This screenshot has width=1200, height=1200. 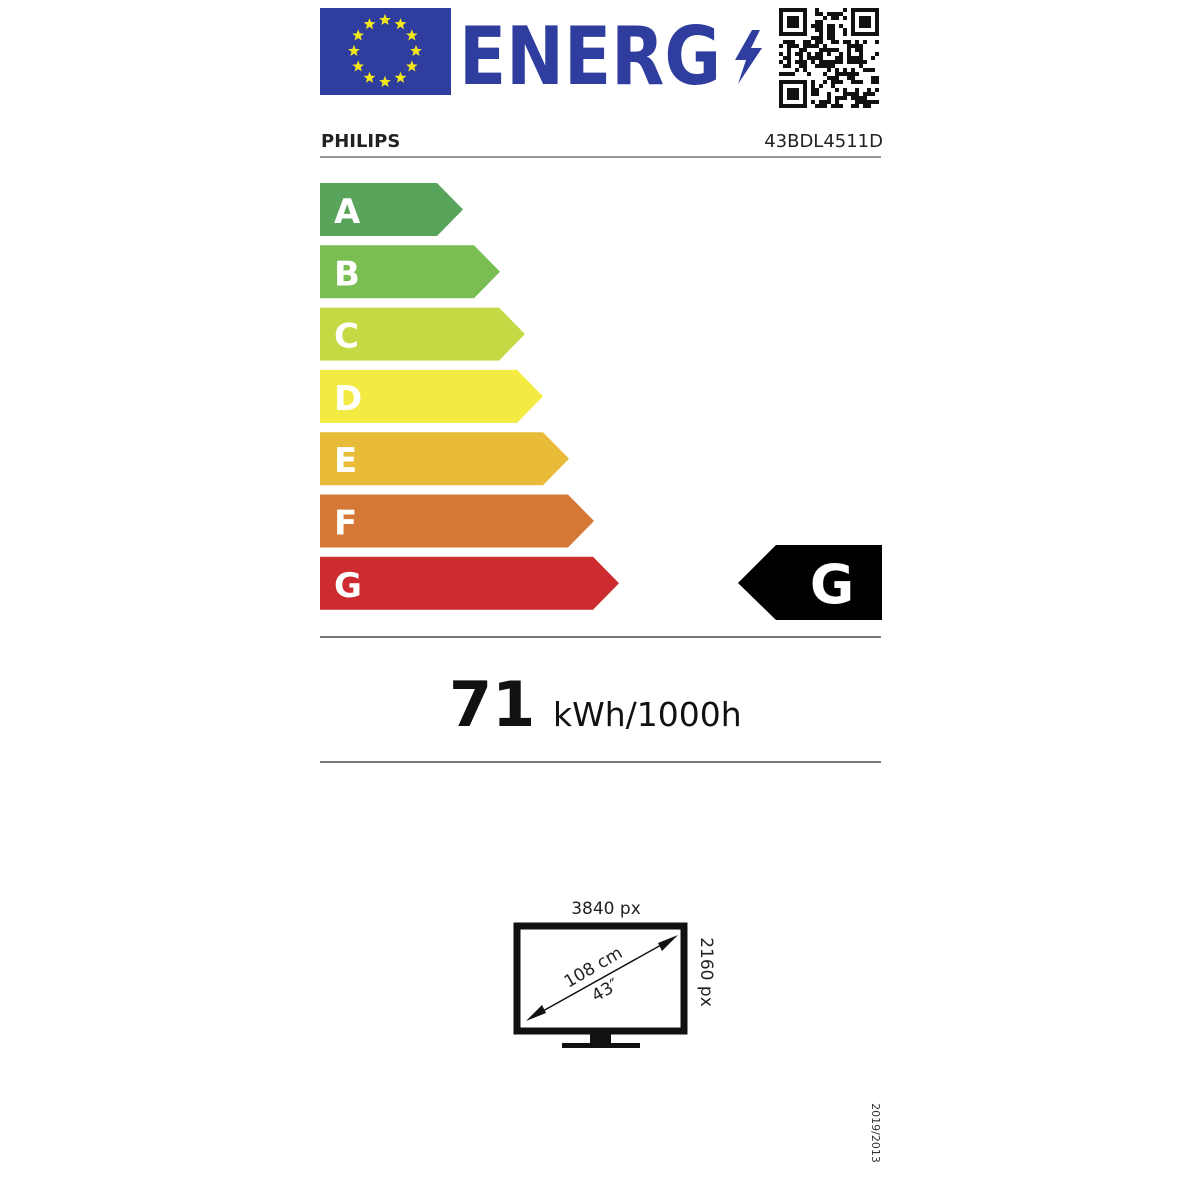 I want to click on eu-flag-icon, so click(x=385, y=51).